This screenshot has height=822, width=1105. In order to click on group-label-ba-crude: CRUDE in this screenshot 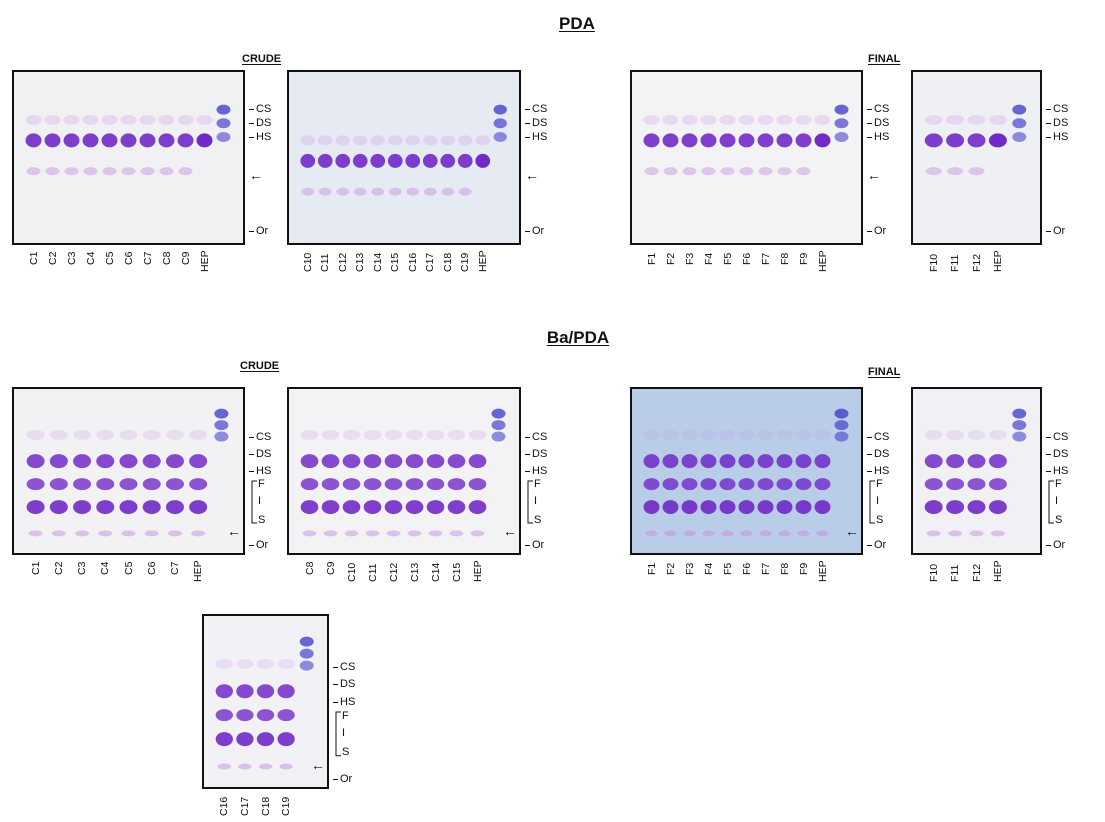, I will do `click(260, 366)`.